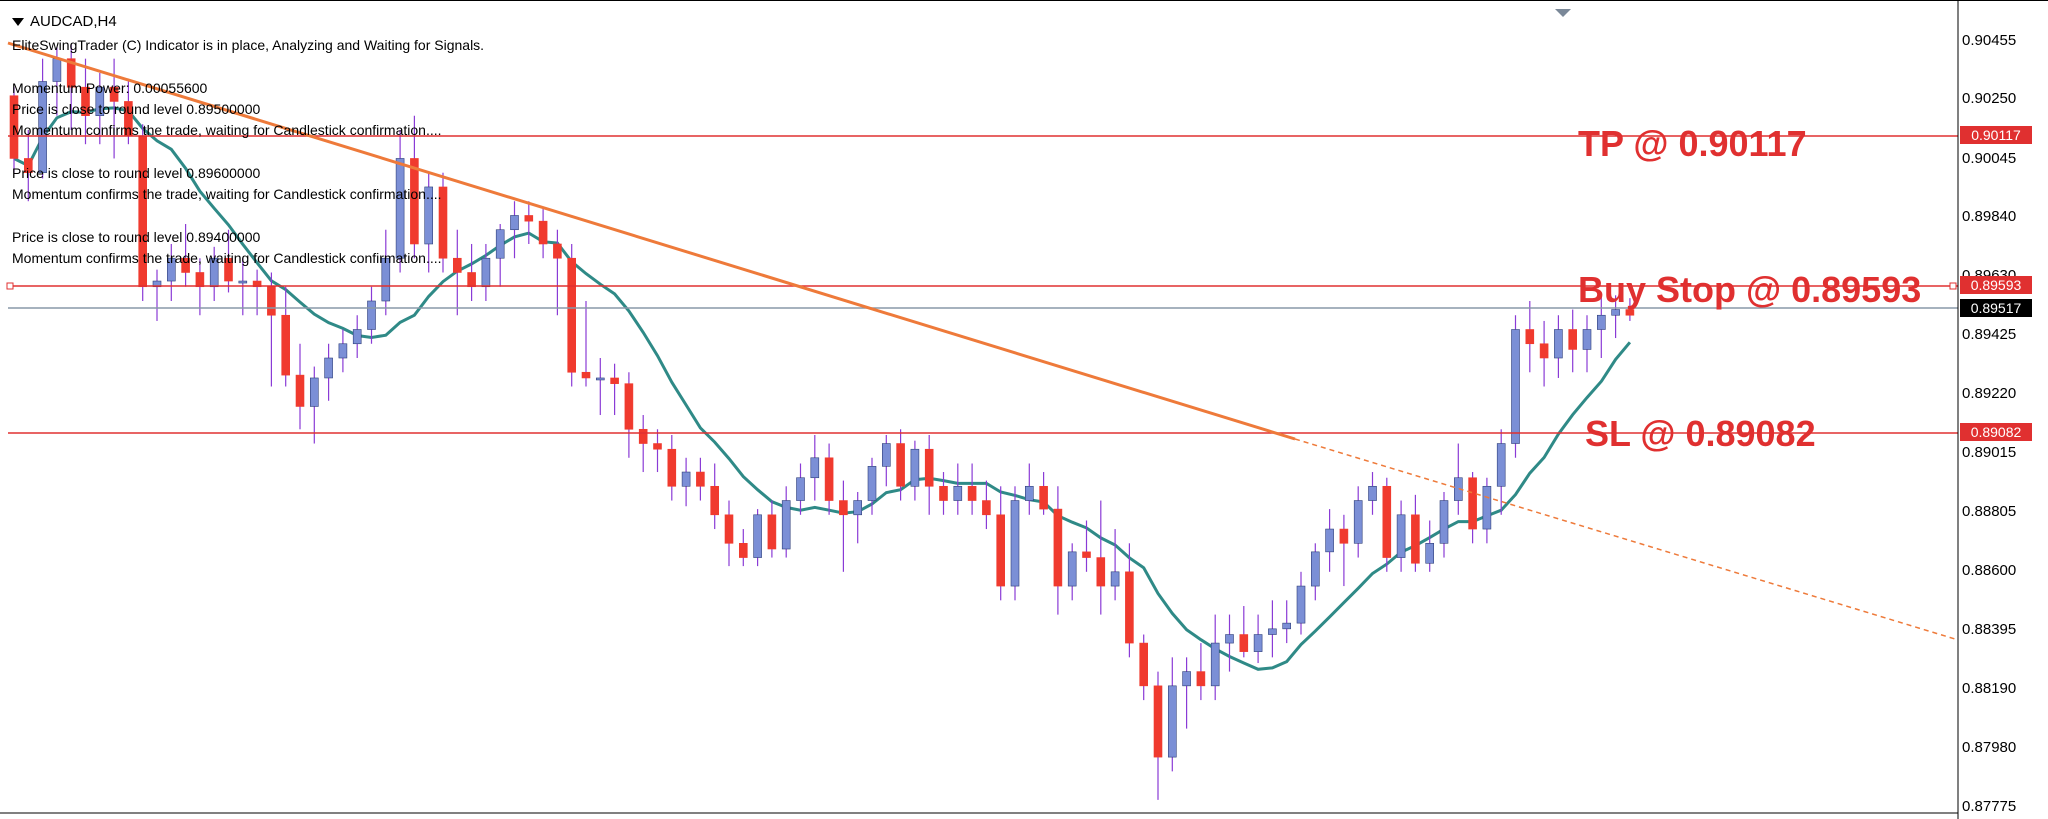 The height and width of the screenshot is (819, 2048). Describe the element at coordinates (64, 21) in the screenshot. I see `symbol-title: AUDCAD,H4` at that location.